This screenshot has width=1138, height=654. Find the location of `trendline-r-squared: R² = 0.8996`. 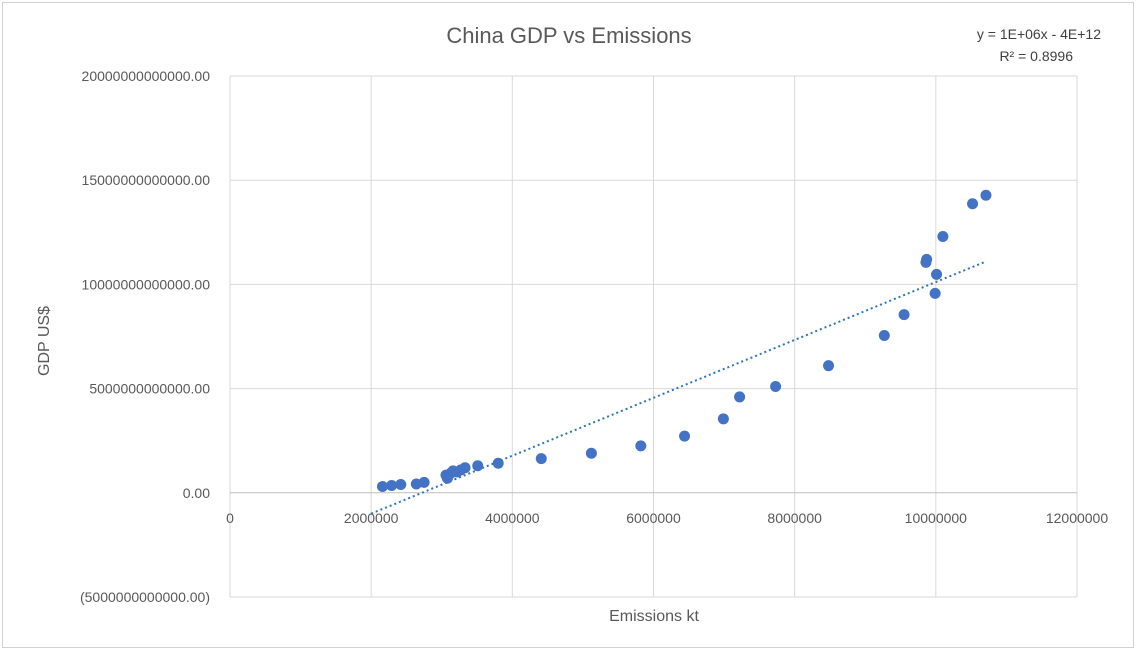

trendline-r-squared: R² = 0.8996 is located at coordinates (1036, 56).